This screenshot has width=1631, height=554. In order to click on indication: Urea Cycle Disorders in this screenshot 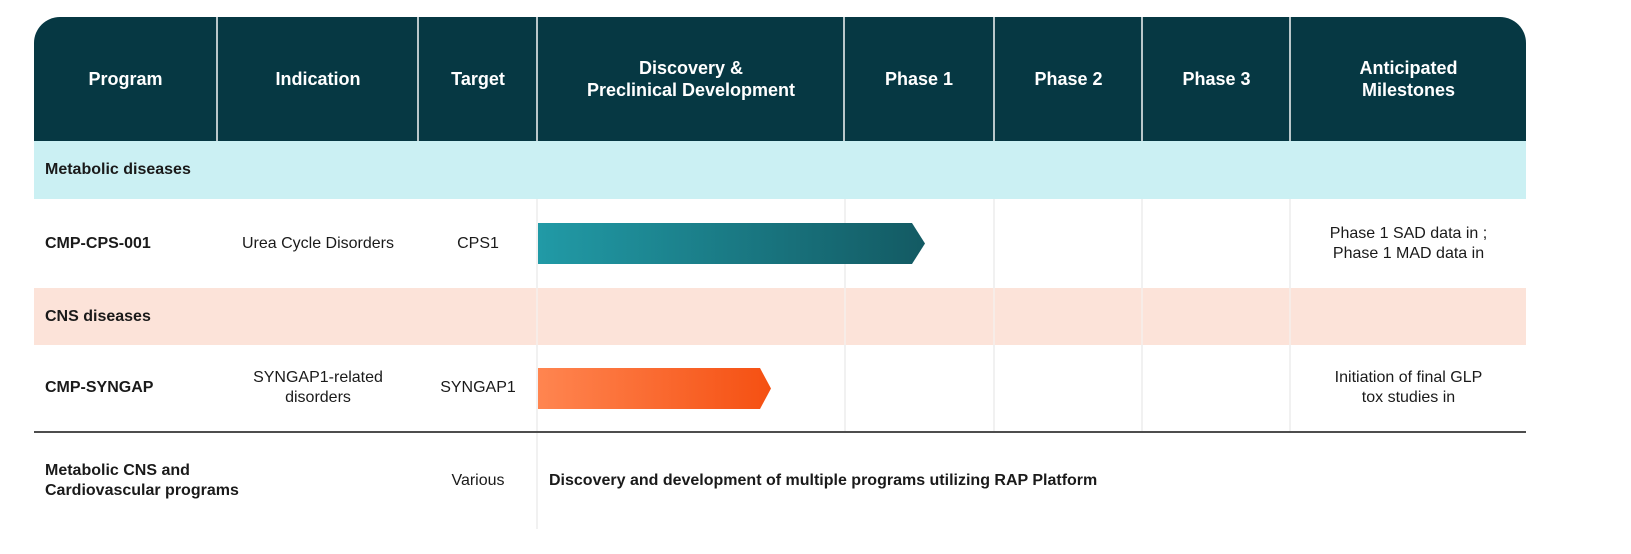, I will do `click(318, 243)`.